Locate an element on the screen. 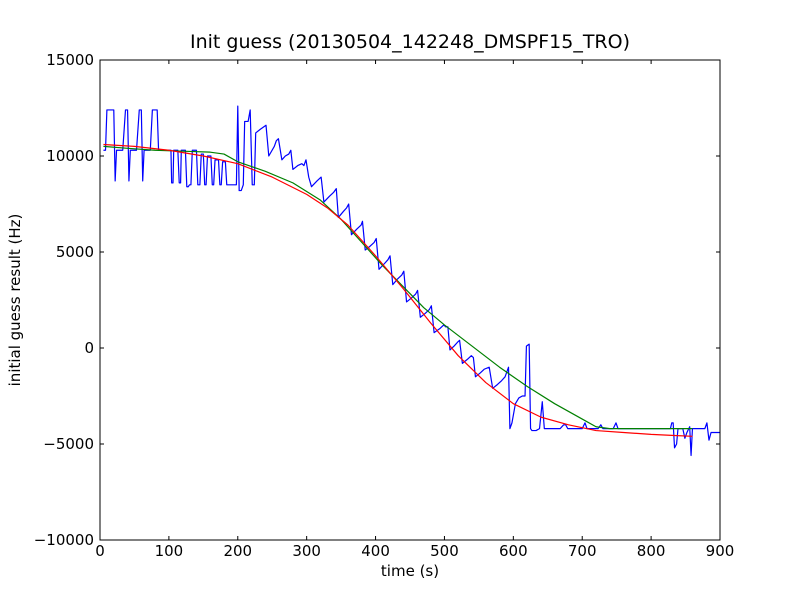 Image resolution: width=800 pixels, height=605 pixels. y-tick-label: 15000 is located at coordinates (70, 60).